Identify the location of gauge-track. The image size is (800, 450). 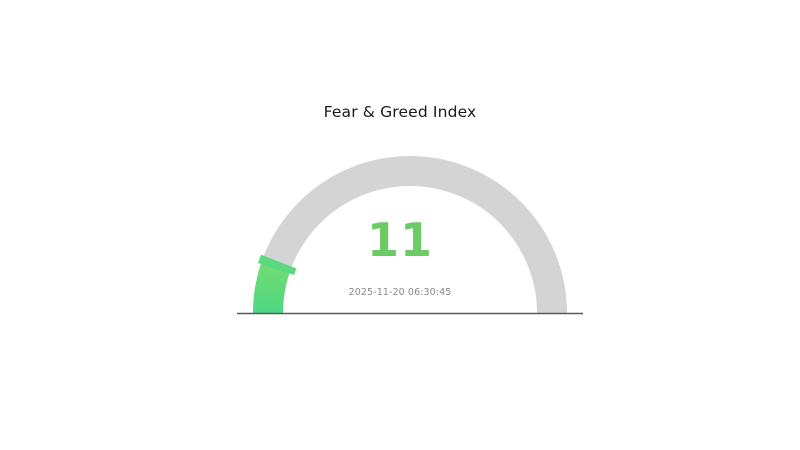
(410, 234).